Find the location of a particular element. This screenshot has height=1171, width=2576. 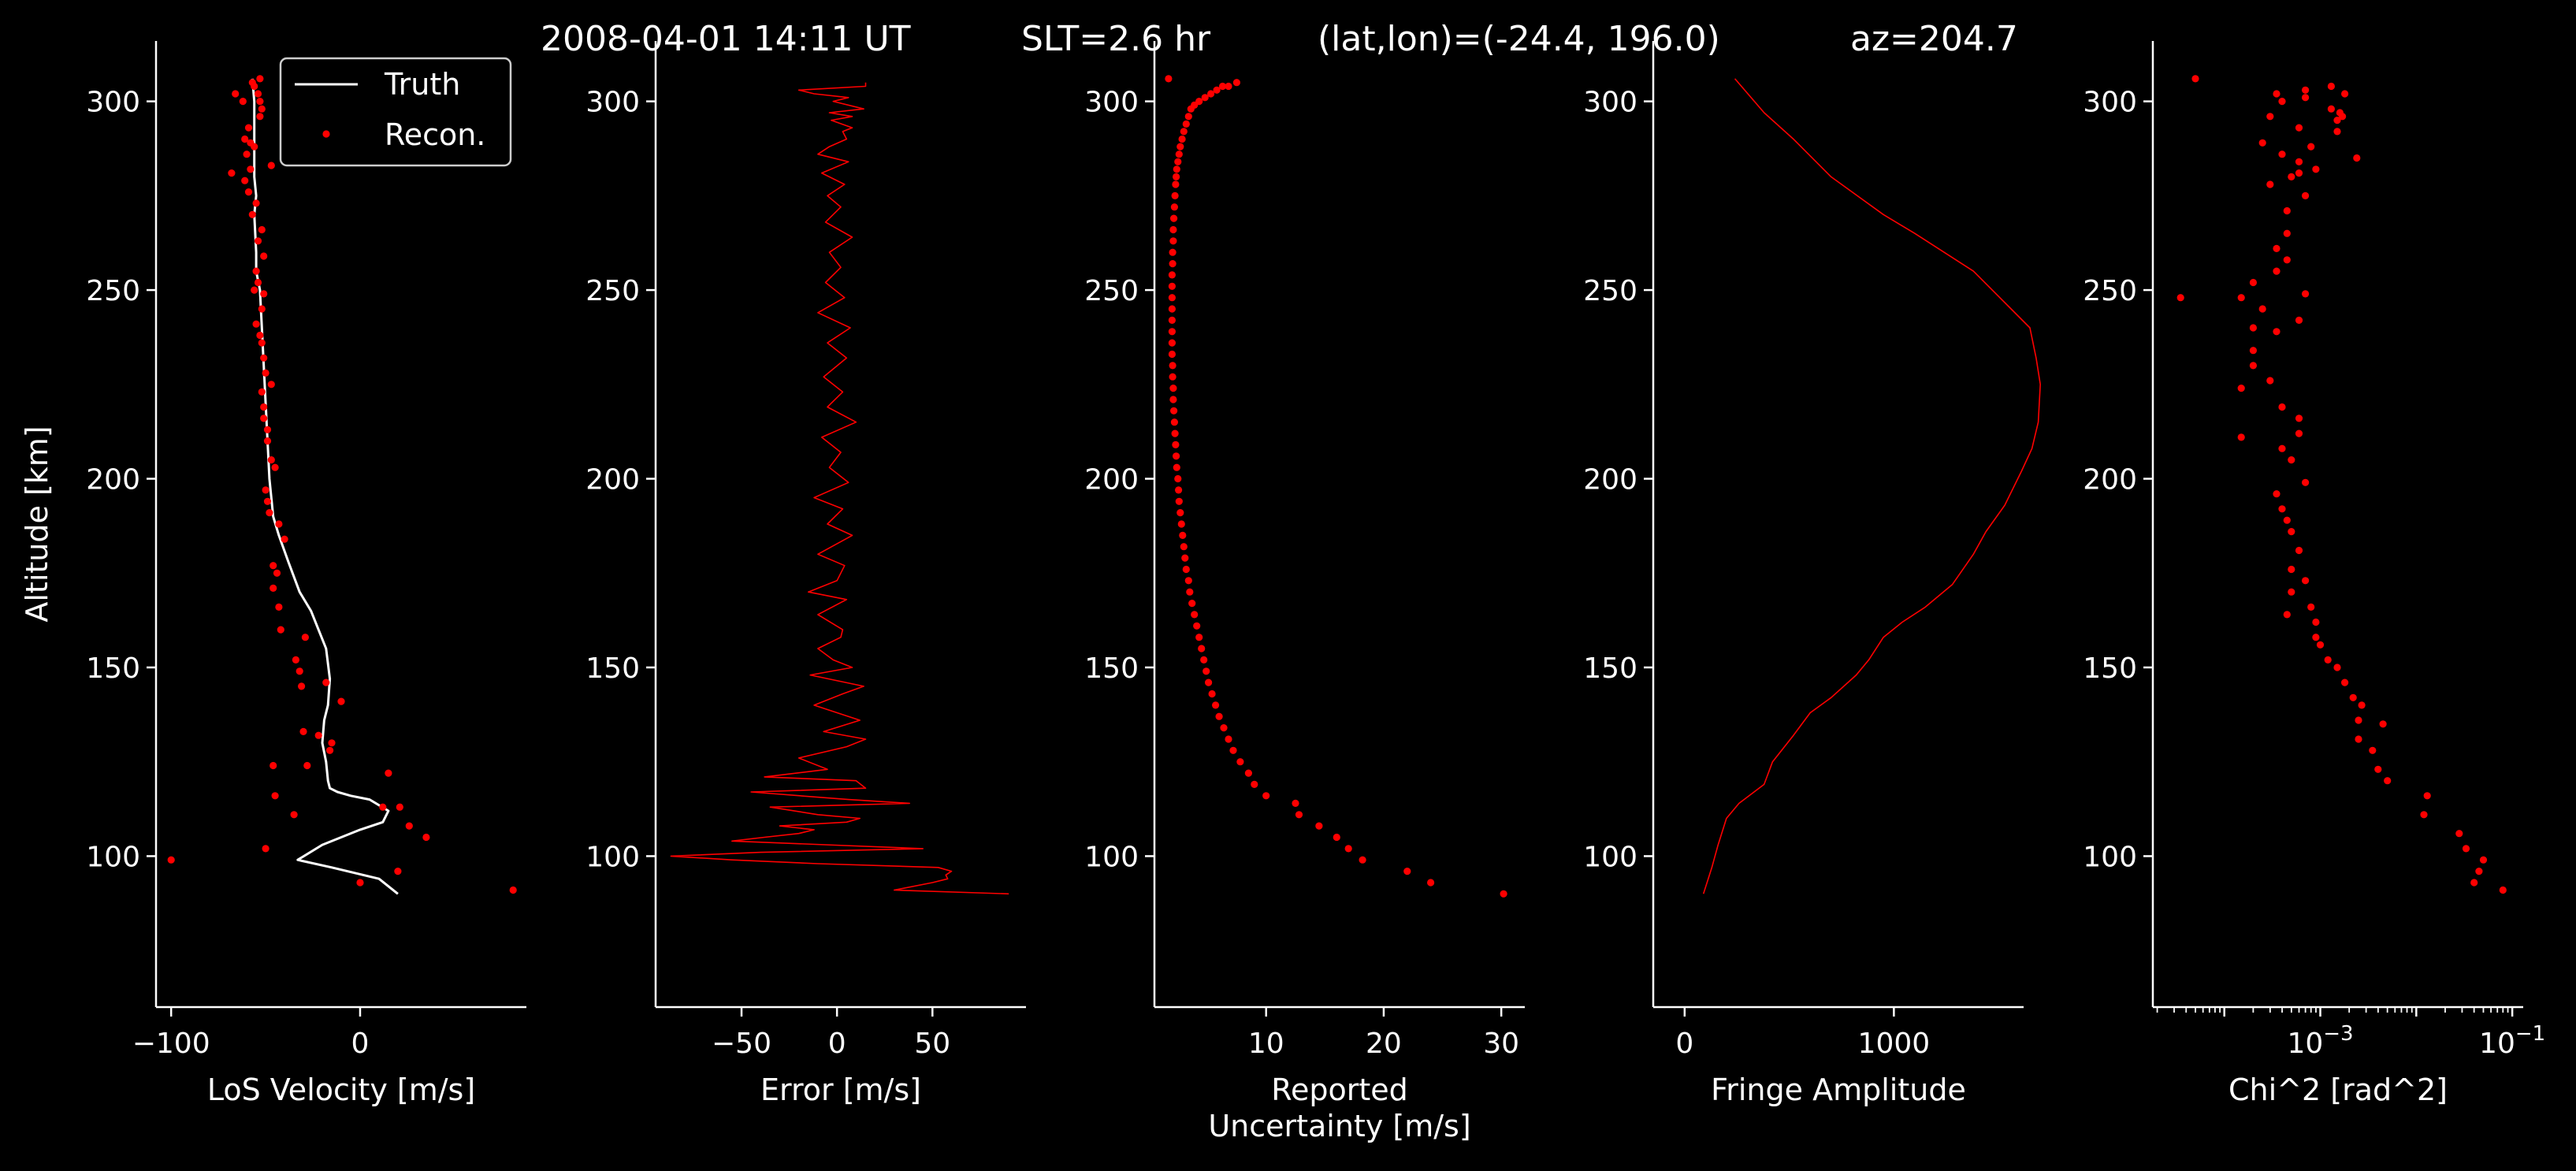

x-tick-label: 1000 is located at coordinates (1894, 1044).